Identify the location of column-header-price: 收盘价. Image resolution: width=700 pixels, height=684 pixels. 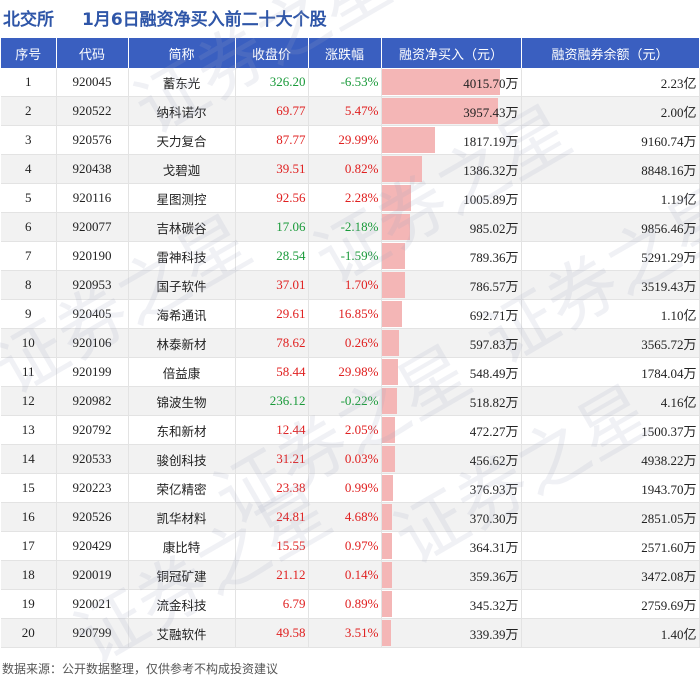
(272, 53).